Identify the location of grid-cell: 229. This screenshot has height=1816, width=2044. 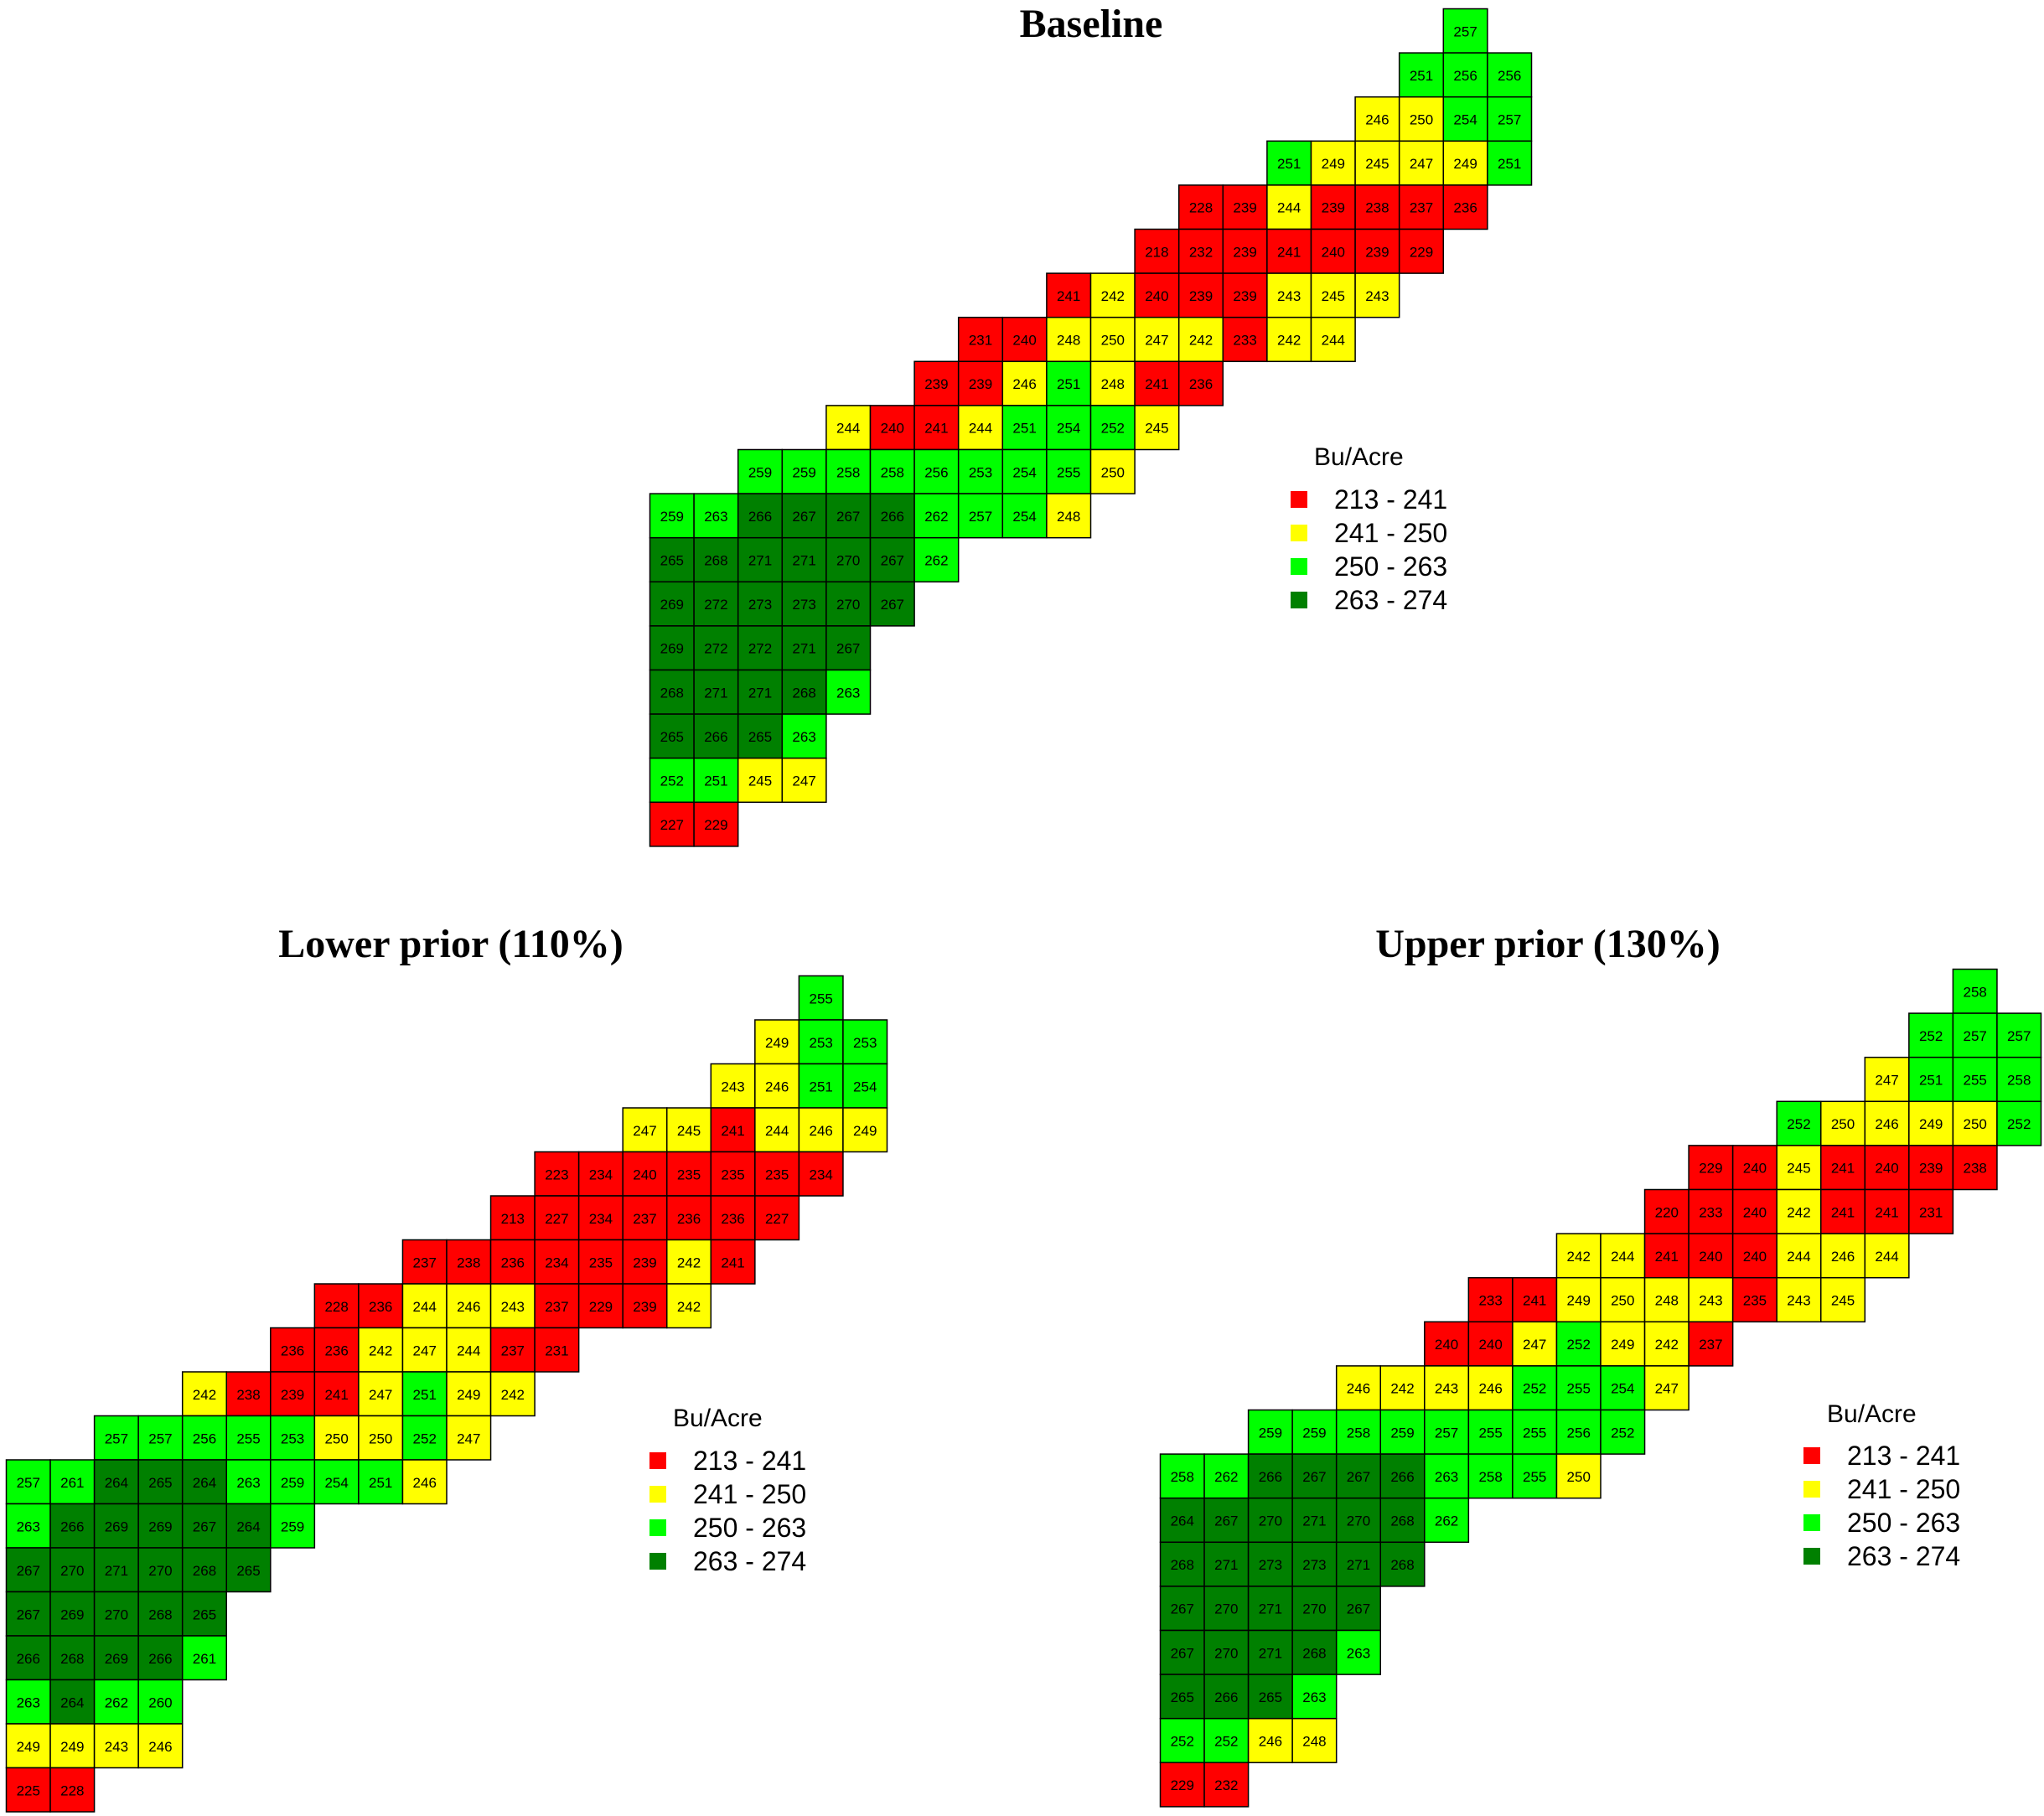
(600, 1306).